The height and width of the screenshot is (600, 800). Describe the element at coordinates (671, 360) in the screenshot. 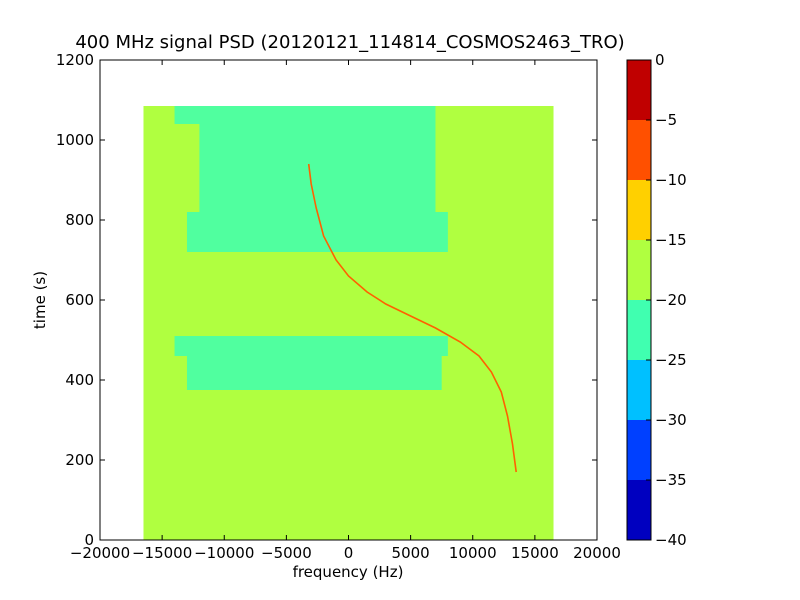

I see `colorbar-tick-label: −25` at that location.